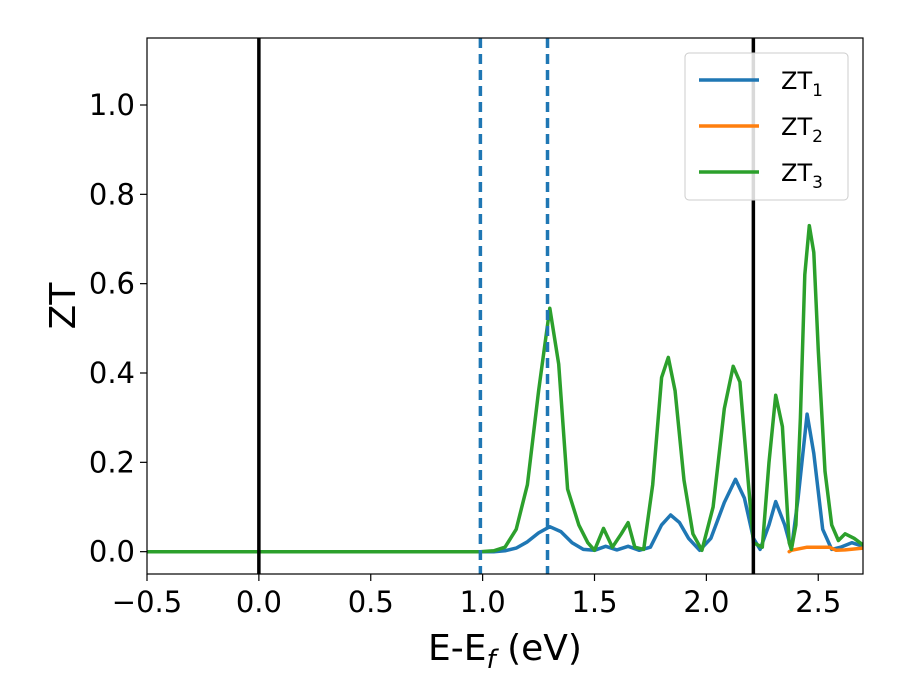  I want to click on x-axis-label: E-Ef (eV), so click(505, 651).